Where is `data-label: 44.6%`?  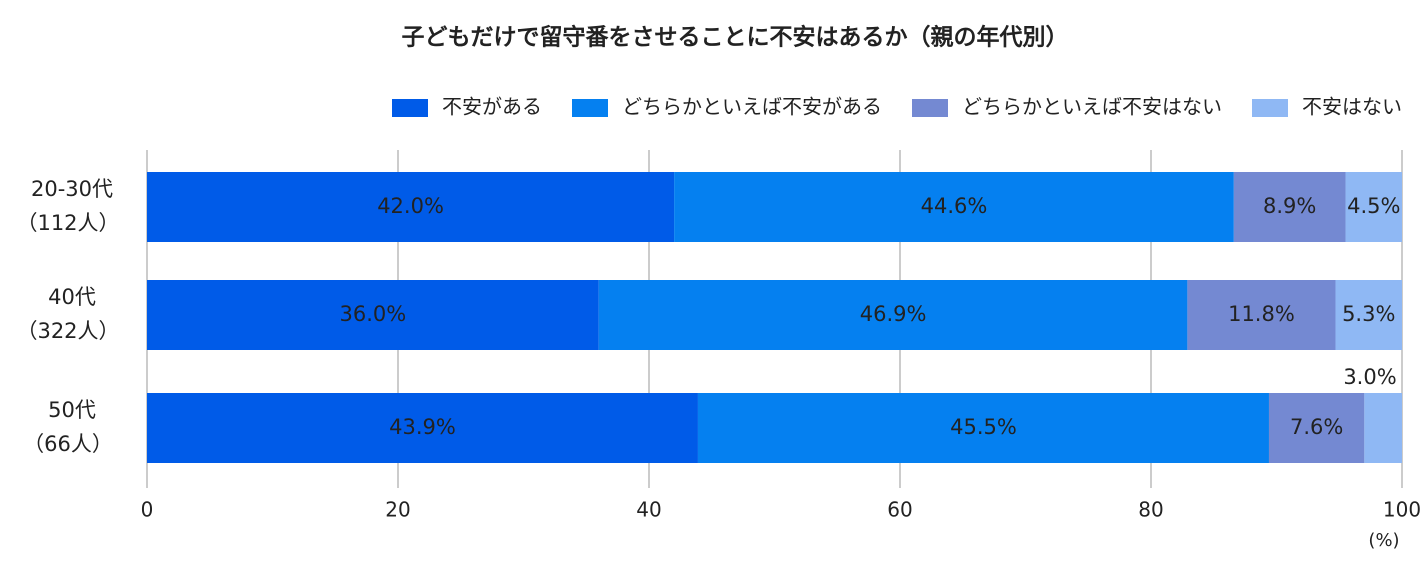 data-label: 44.6% is located at coordinates (954, 206).